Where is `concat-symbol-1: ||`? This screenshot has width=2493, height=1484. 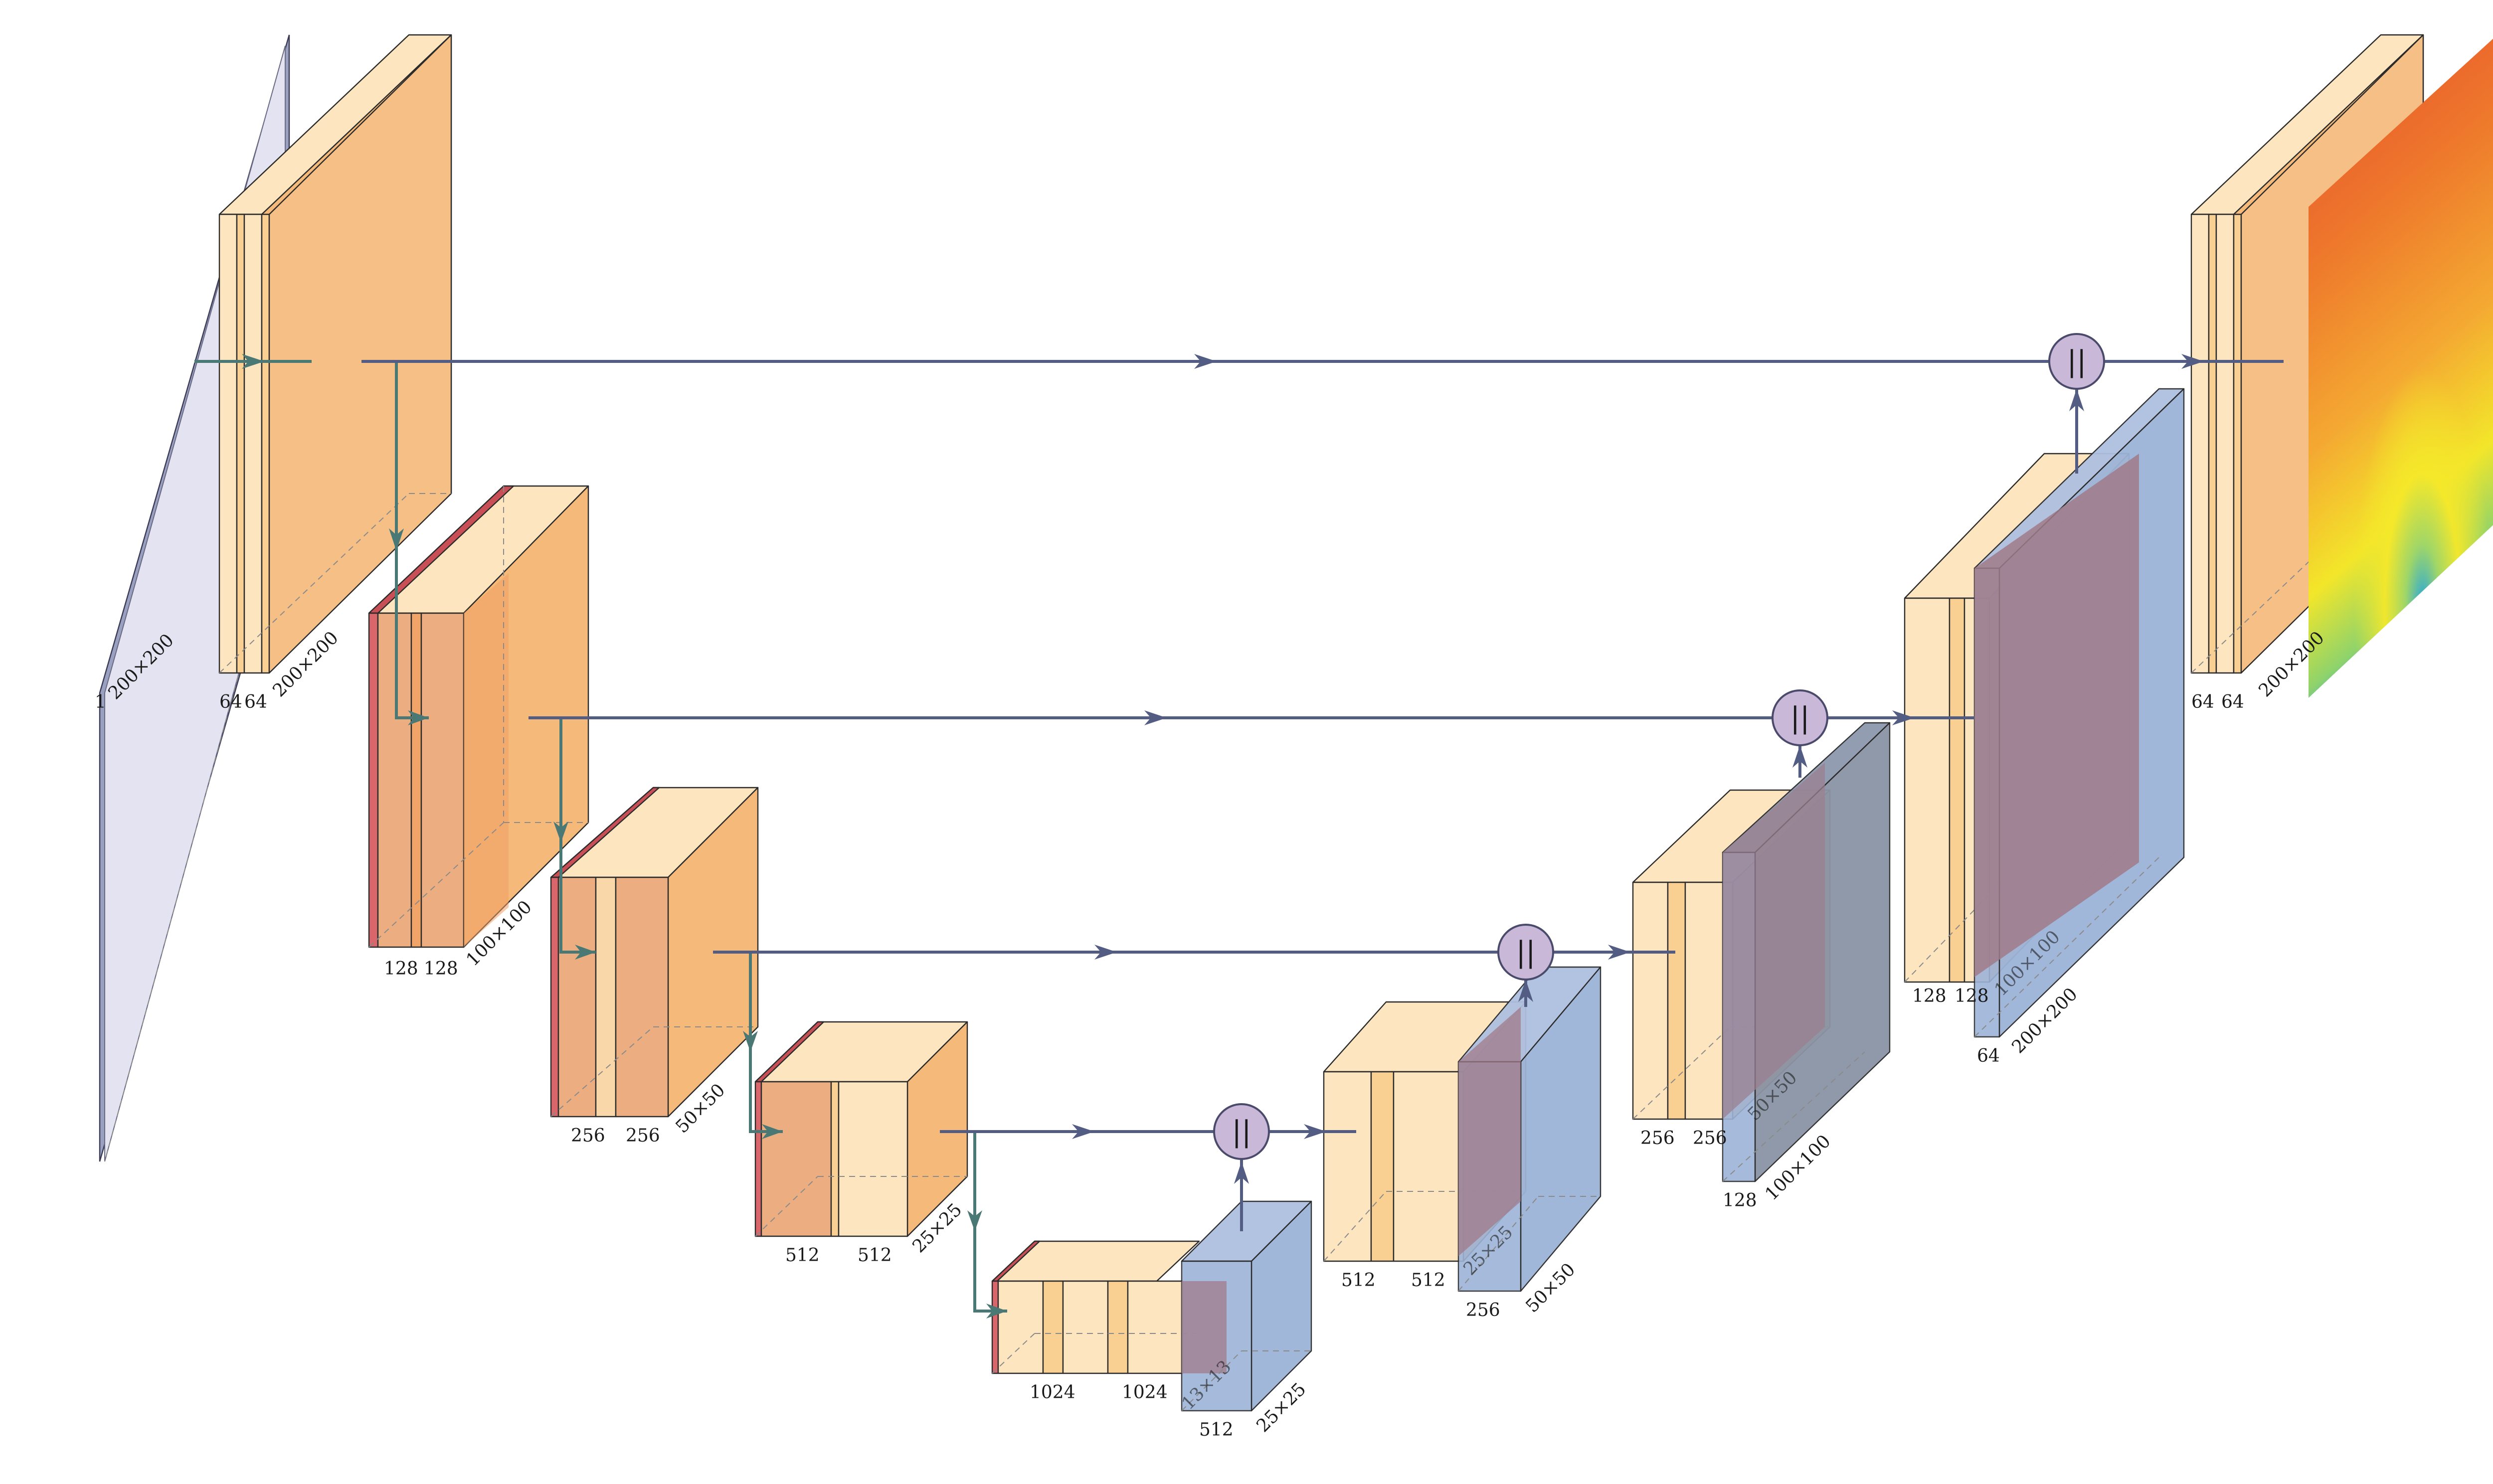
concat-symbol-1: || is located at coordinates (2077, 361).